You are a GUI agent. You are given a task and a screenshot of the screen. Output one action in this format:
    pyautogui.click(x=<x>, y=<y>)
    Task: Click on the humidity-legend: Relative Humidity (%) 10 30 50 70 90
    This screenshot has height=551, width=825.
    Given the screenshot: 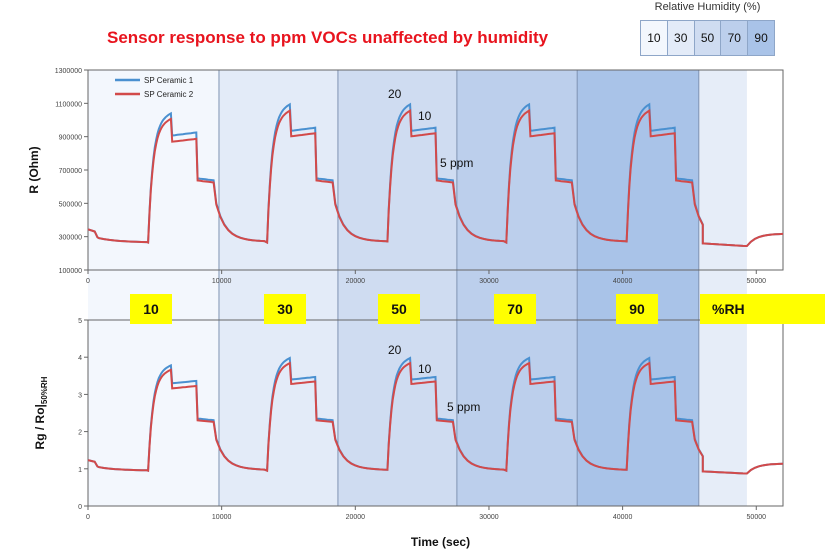 What is the action you would take?
    pyautogui.click(x=707, y=28)
    